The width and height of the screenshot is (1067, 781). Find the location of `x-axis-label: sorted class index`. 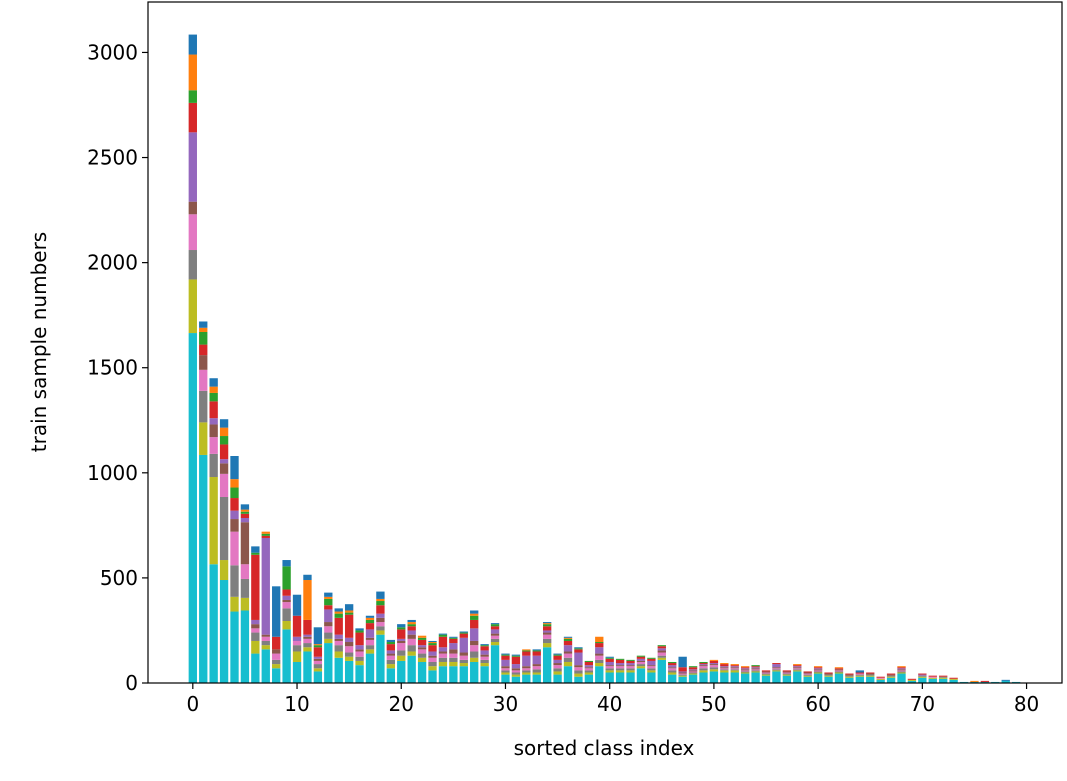

x-axis-label: sorted class index is located at coordinates (604, 748).